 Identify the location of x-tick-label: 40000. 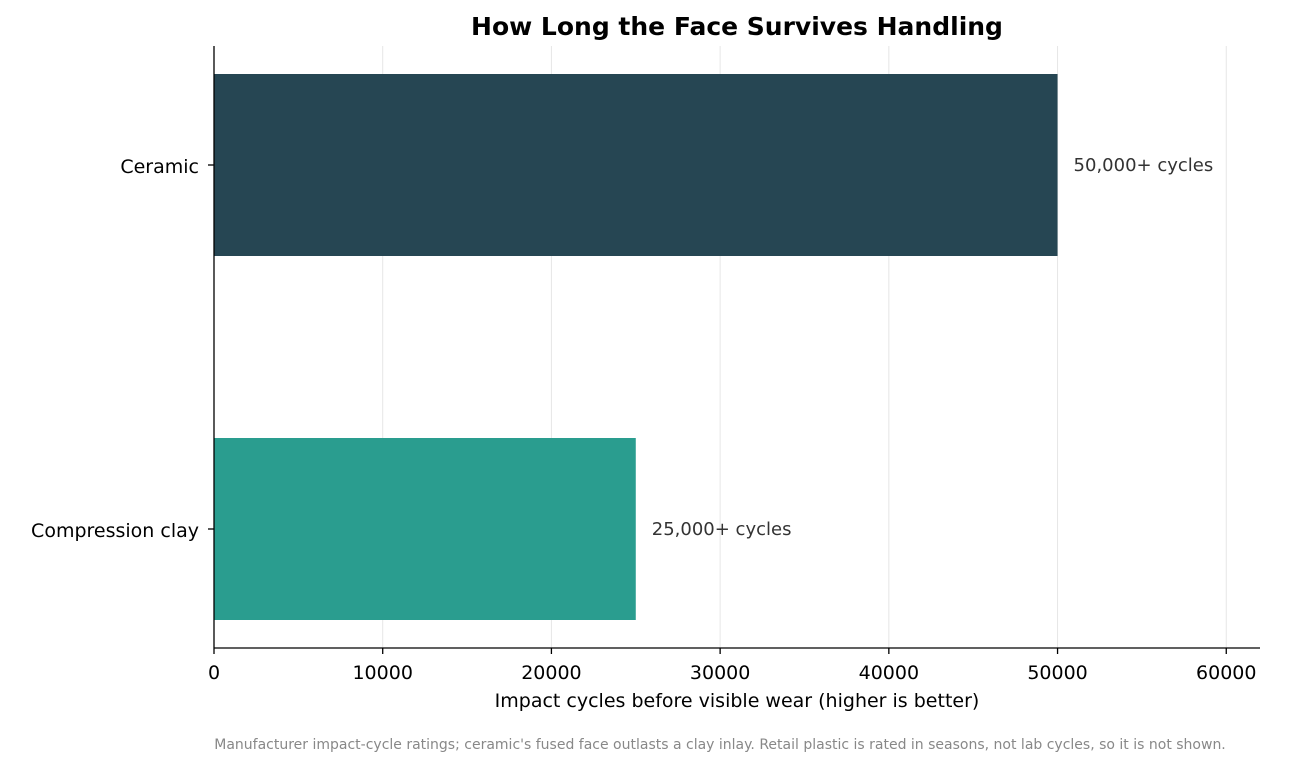
(889, 673).